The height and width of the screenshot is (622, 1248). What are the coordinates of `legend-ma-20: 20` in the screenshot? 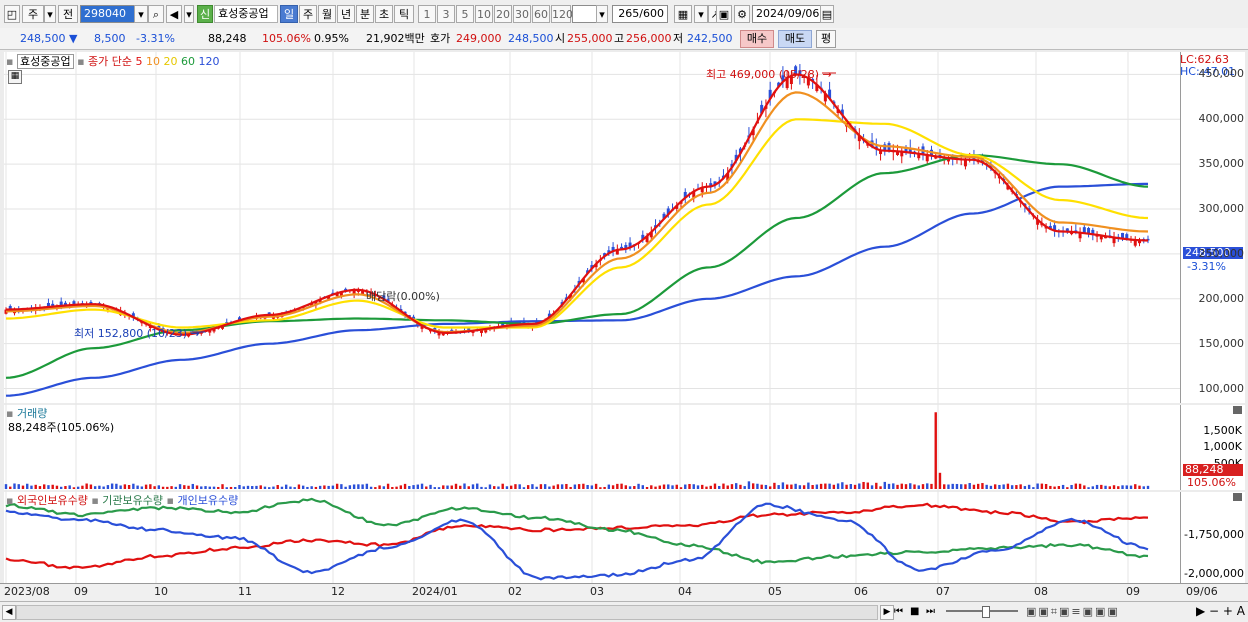 It's located at (170, 61).